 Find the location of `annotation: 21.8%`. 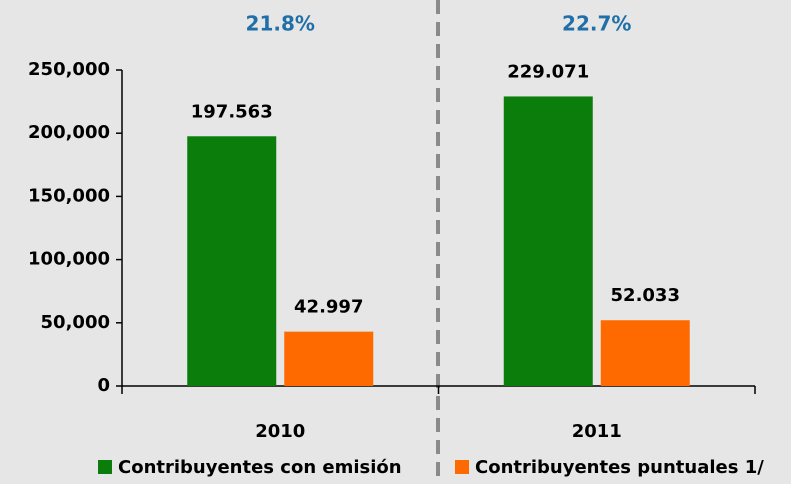

annotation: 21.8% is located at coordinates (280, 24).